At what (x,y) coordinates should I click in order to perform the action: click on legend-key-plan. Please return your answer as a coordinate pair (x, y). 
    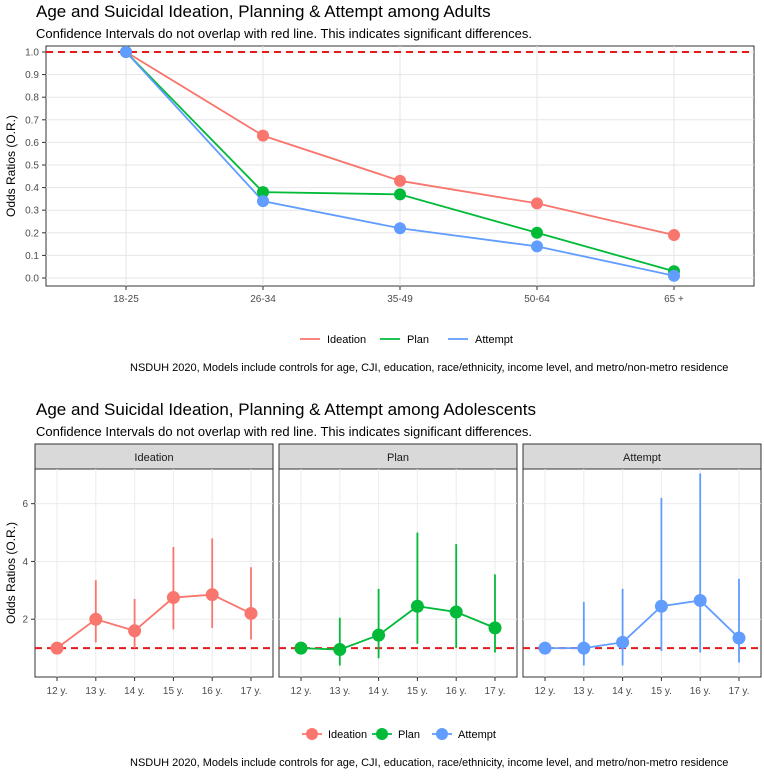
    Looking at the image, I should click on (382, 734).